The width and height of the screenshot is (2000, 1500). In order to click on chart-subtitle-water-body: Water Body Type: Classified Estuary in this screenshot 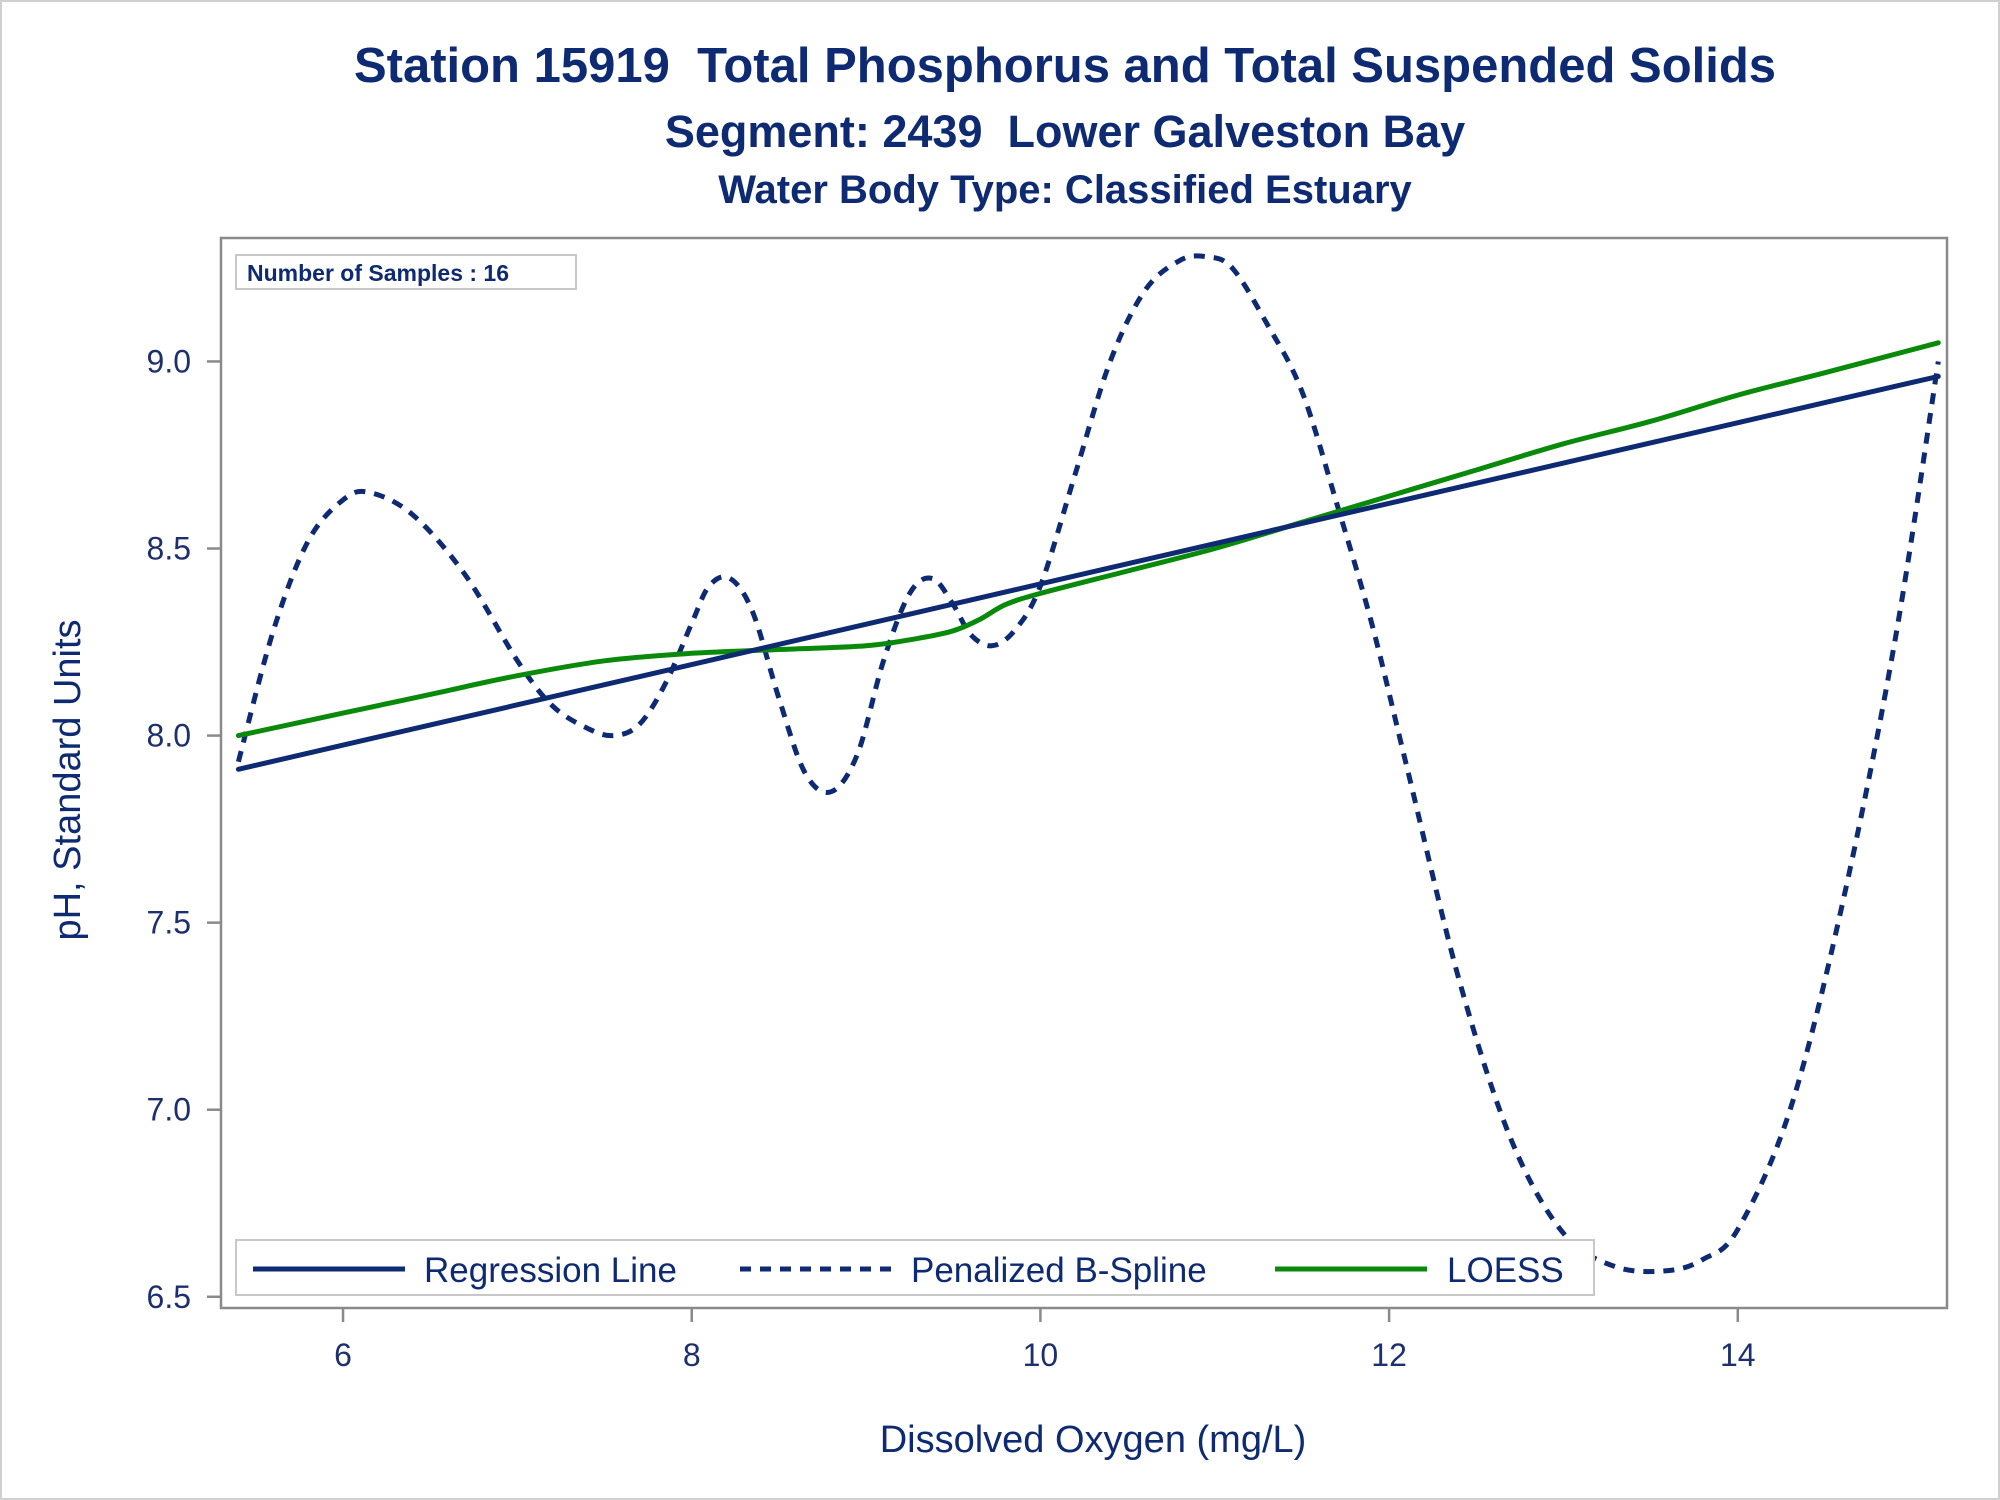, I will do `click(1065, 190)`.